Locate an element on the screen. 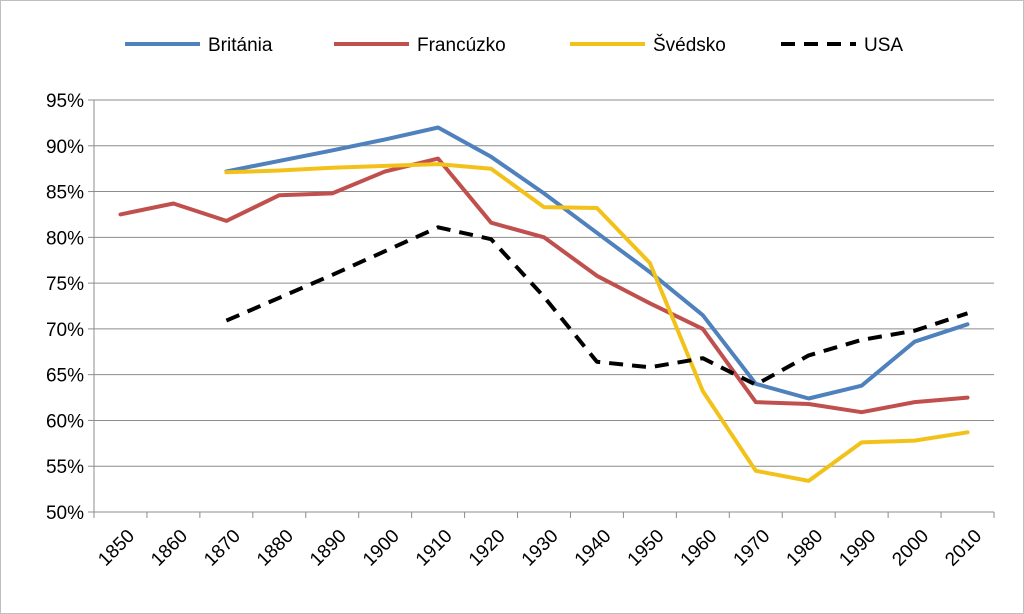 The width and height of the screenshot is (1024, 614). legend-label: Francúzko is located at coordinates (461, 45).